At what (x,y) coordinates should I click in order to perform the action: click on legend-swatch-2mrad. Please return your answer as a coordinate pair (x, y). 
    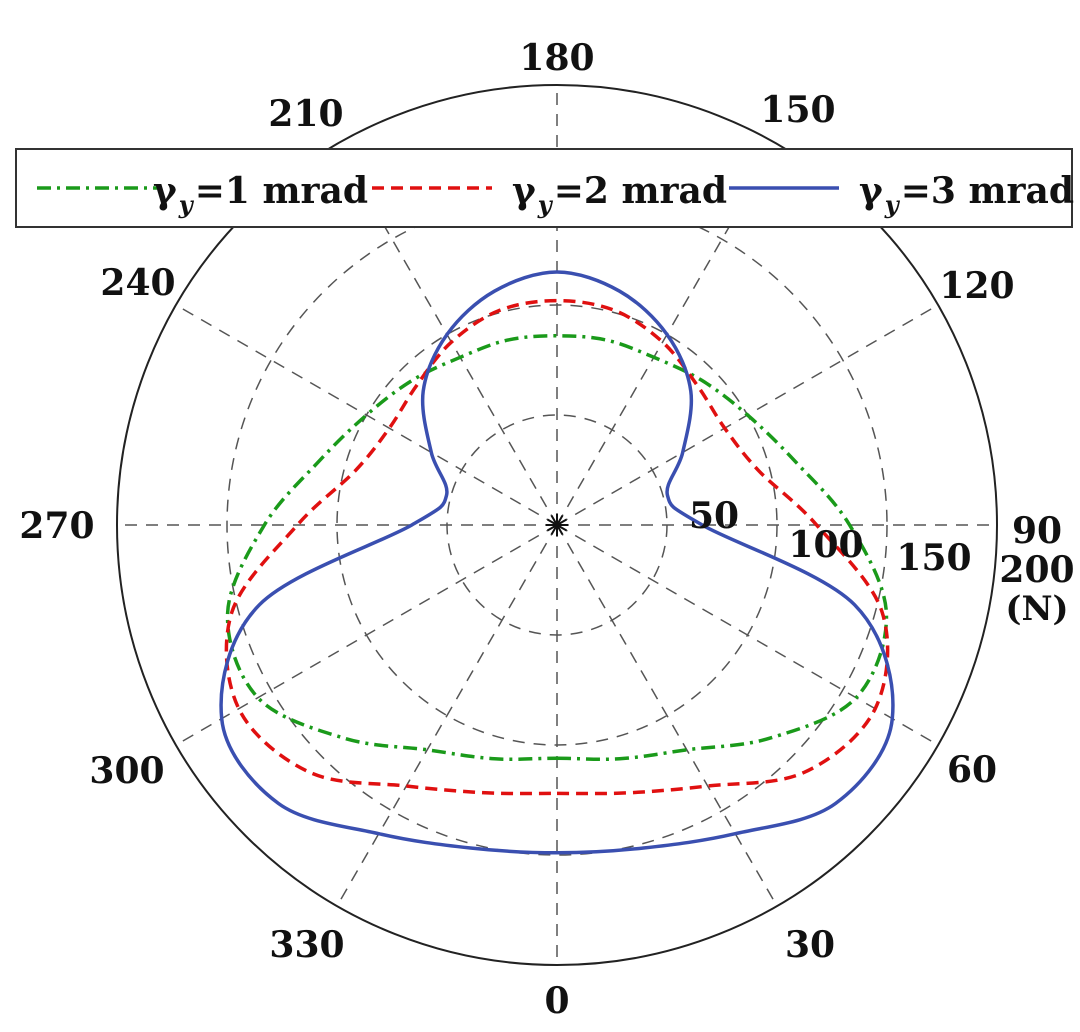
    Looking at the image, I should click on (432, 188).